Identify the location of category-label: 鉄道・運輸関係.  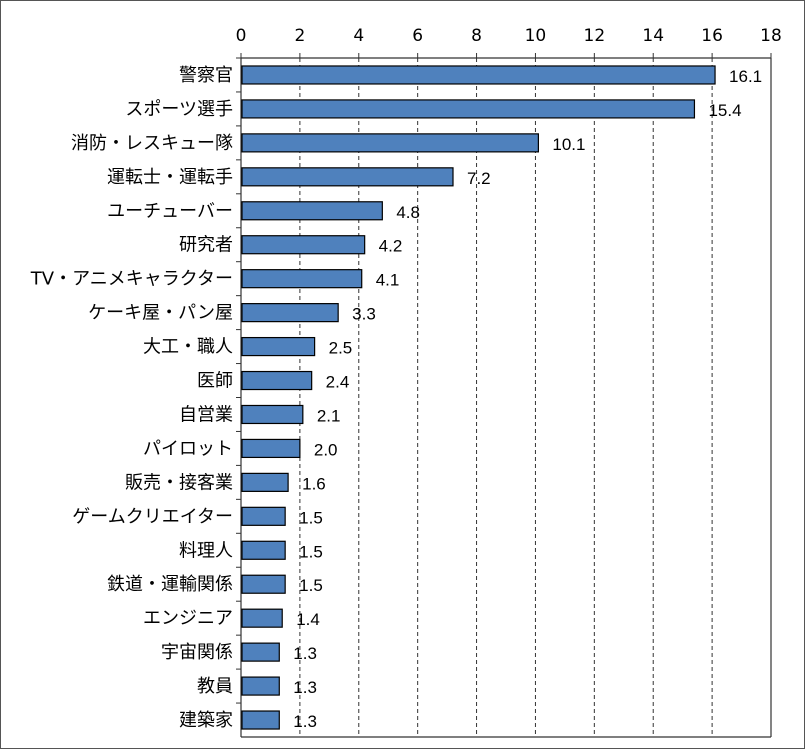
(170, 584).